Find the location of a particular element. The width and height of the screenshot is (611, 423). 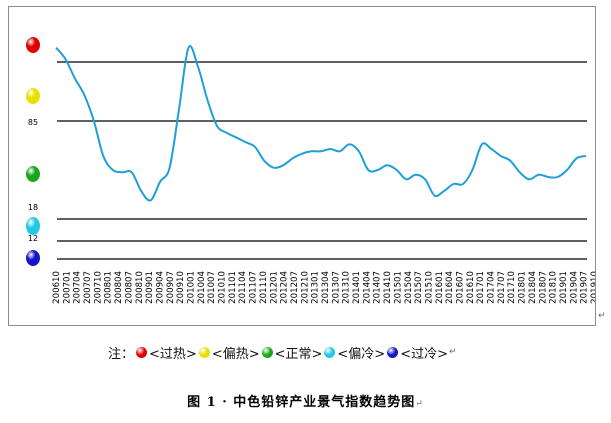

x-tick-label: 201501 is located at coordinates (398, 287).